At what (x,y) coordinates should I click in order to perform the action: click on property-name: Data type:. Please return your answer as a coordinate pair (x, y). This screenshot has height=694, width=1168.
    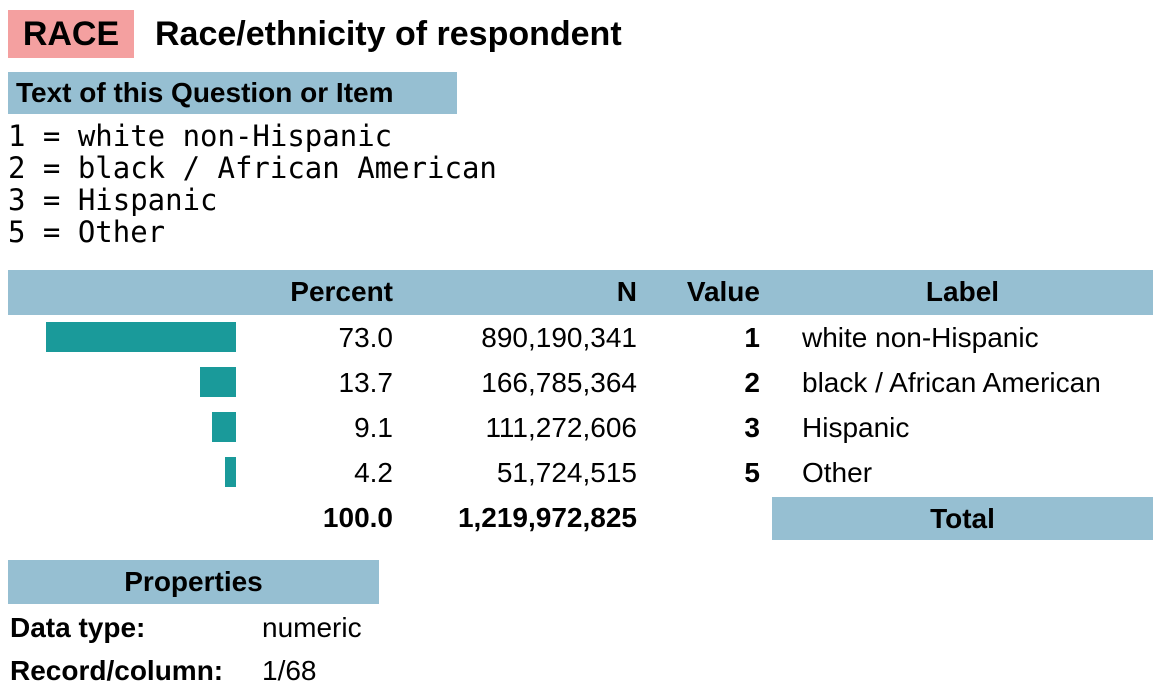
    Looking at the image, I should click on (78, 627).